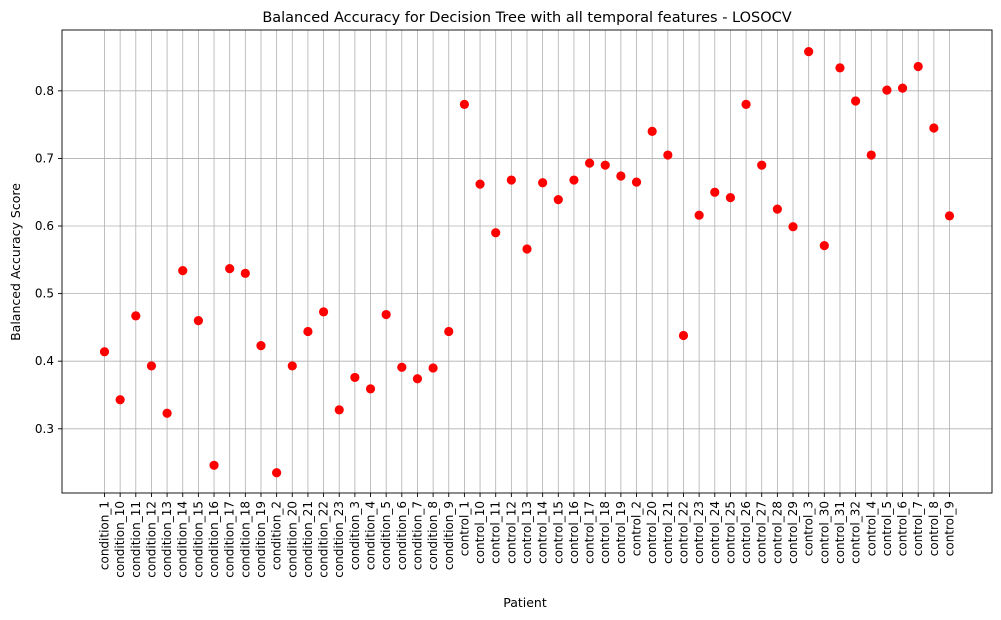 The height and width of the screenshot is (620, 1001). Describe the element at coordinates (746, 532) in the screenshot. I see `x-tick-label: control_26` at that location.